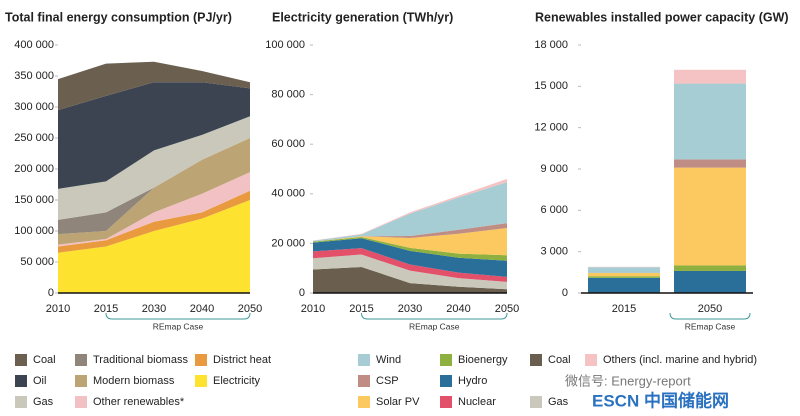 The image size is (800, 416). What do you see at coordinates (554, 169) in the screenshot?
I see `y-tick-label: 9 000` at bounding box center [554, 169].